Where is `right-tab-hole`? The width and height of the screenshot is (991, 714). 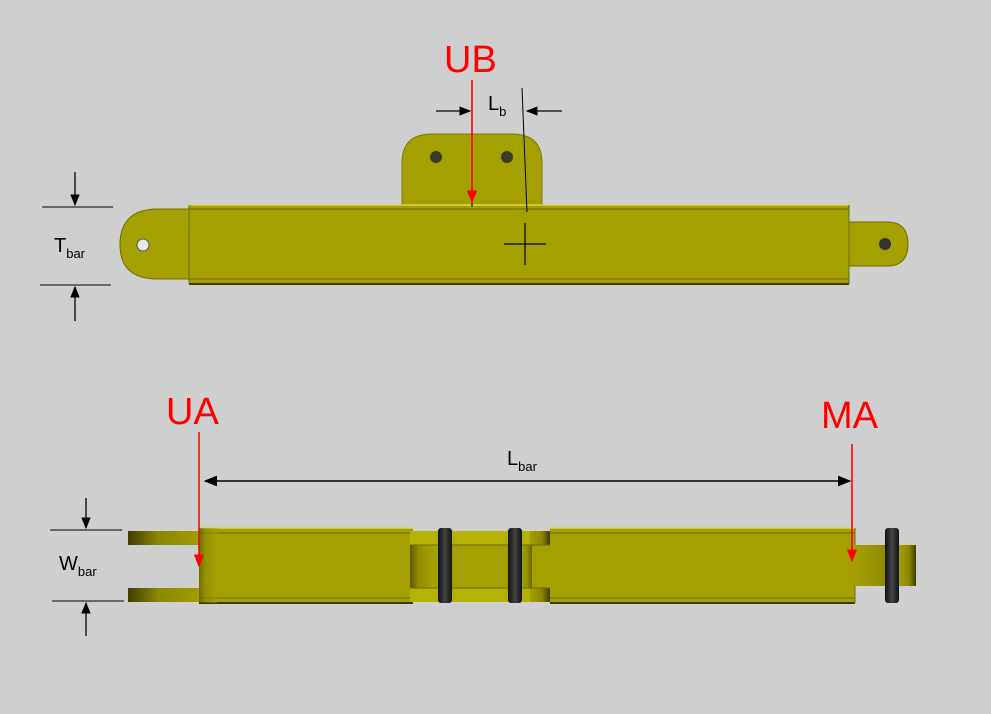 right-tab-hole is located at coordinates (885, 244).